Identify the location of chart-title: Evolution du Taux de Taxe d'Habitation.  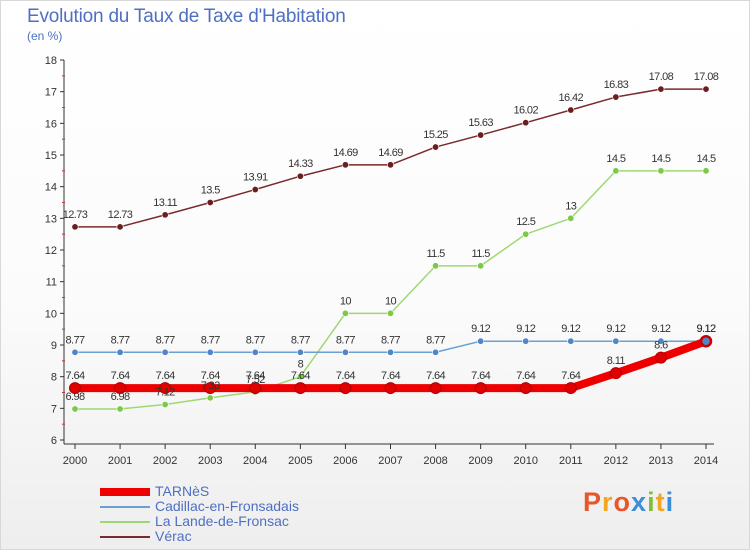
(186, 16).